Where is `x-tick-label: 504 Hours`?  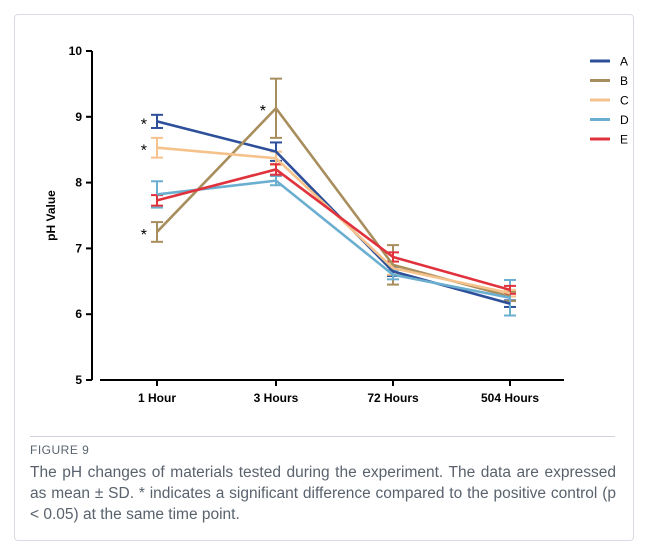 x-tick-label: 504 Hours is located at coordinates (510, 398).